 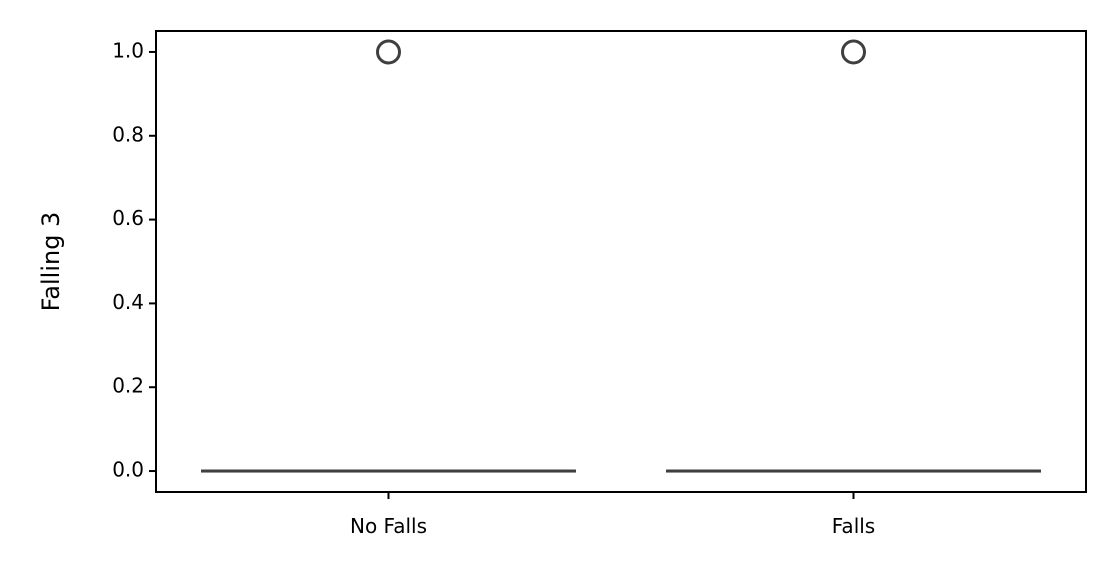 What do you see at coordinates (51, 262) in the screenshot?
I see `y-axis-label: Falling 3` at bounding box center [51, 262].